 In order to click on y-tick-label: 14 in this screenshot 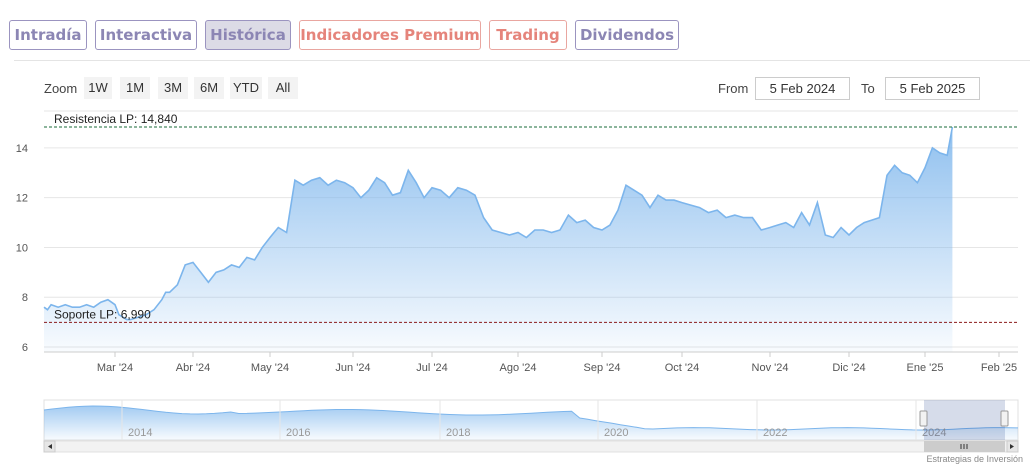, I will do `click(22, 149)`.